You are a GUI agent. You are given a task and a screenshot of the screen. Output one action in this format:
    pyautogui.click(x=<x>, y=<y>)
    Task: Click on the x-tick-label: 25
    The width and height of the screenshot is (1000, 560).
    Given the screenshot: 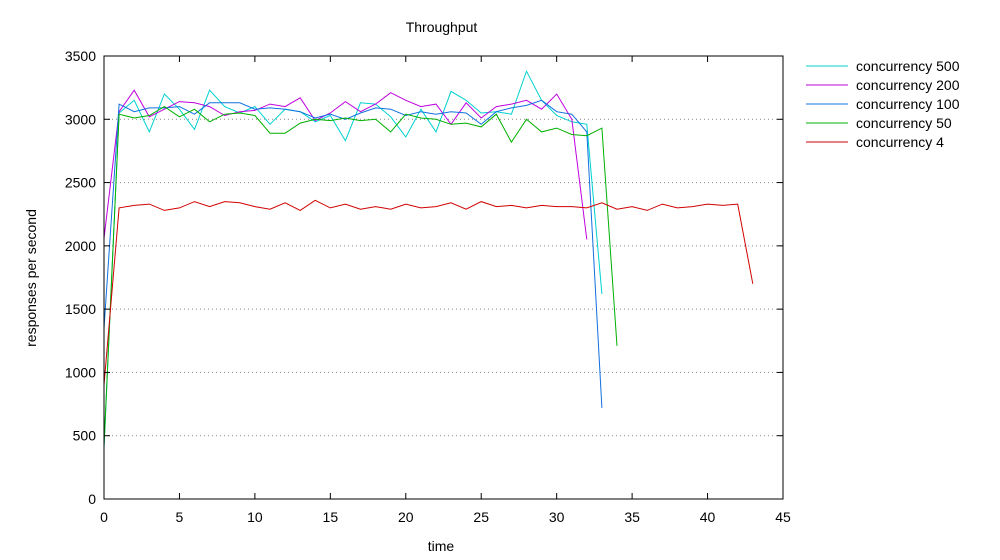 What is the action you would take?
    pyautogui.click(x=481, y=517)
    